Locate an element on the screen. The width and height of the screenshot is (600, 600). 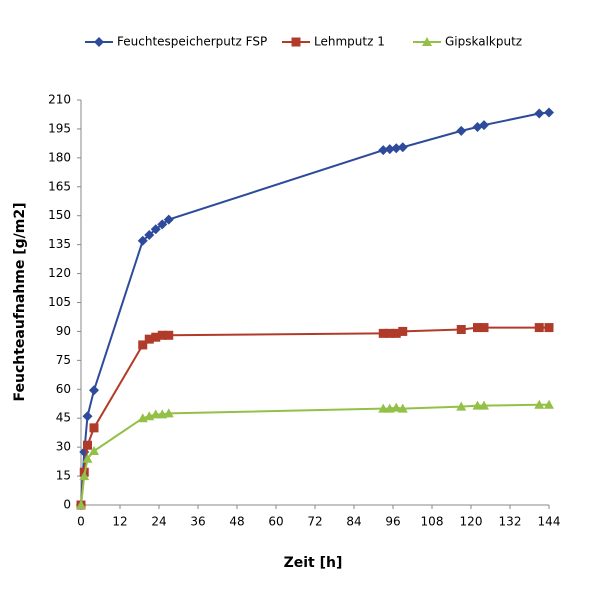
x-tick-label: 108 is located at coordinates (432, 522).